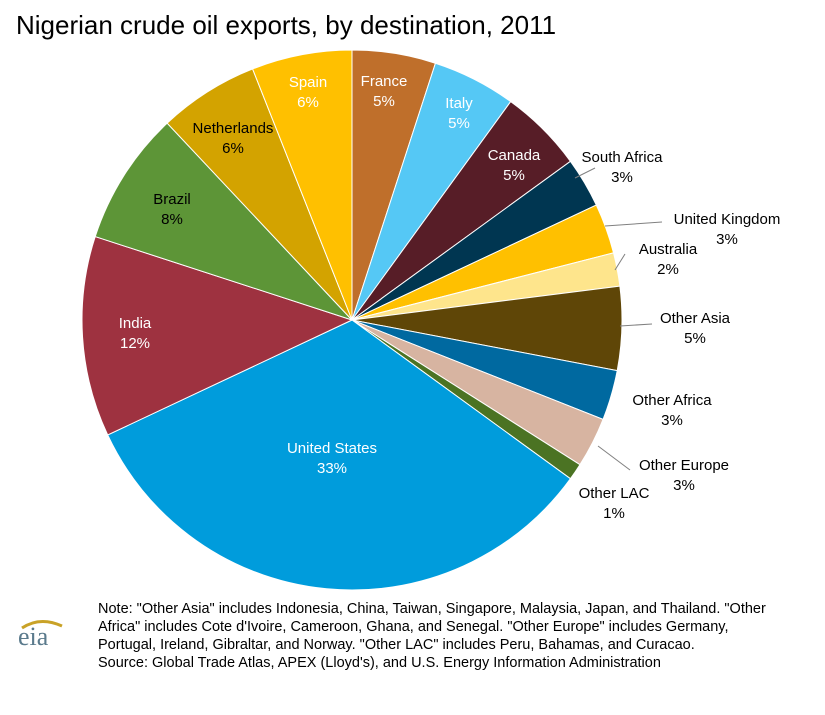  Describe the element at coordinates (668, 269) in the screenshot. I see `slice-value-australia: 2%` at that location.